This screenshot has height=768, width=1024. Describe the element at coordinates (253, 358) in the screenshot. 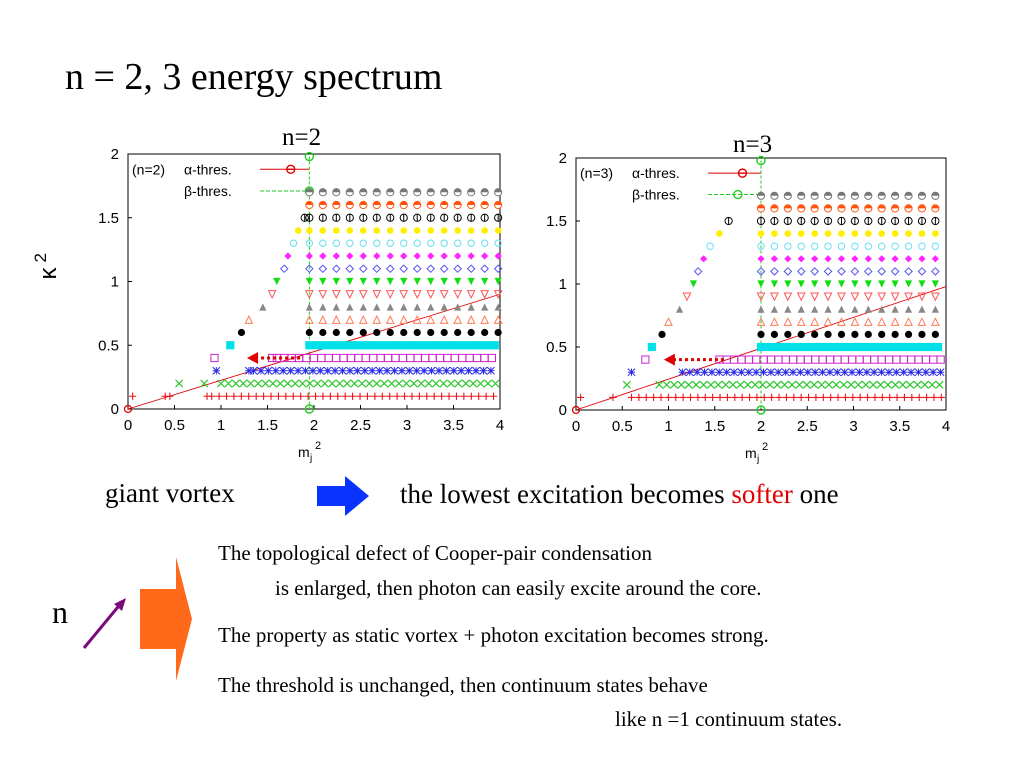

I see `softer-arrow-head` at that location.